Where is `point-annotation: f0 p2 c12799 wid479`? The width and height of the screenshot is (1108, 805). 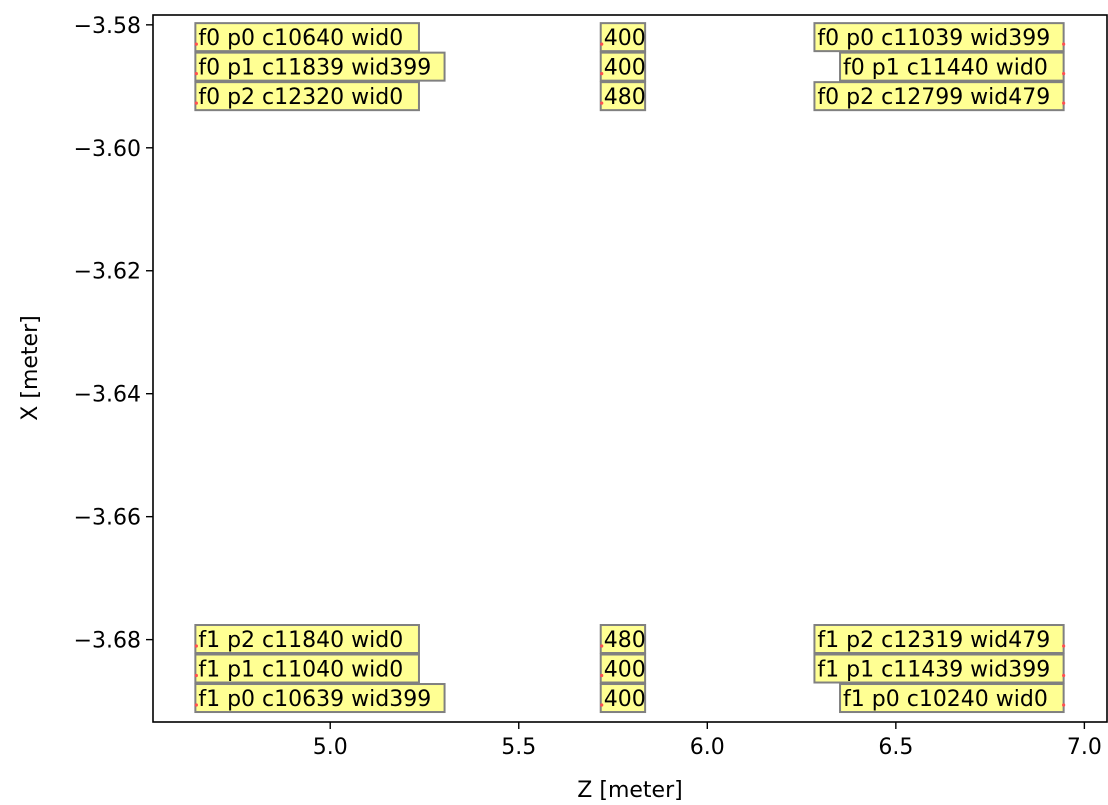 point-annotation: f0 p2 c12799 wid479 is located at coordinates (939, 96).